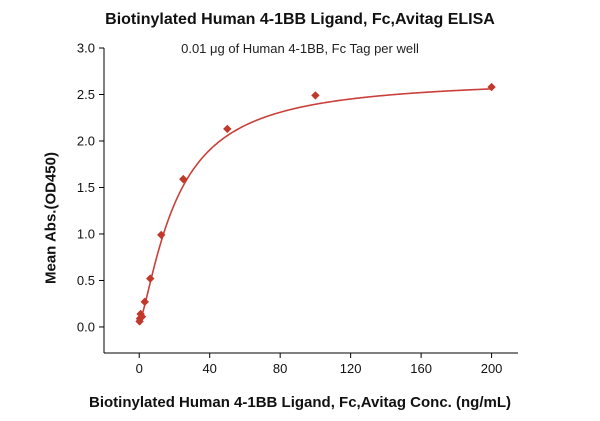  Describe the element at coordinates (86, 94) in the screenshot. I see `y-tick-label: 2.5` at that location.